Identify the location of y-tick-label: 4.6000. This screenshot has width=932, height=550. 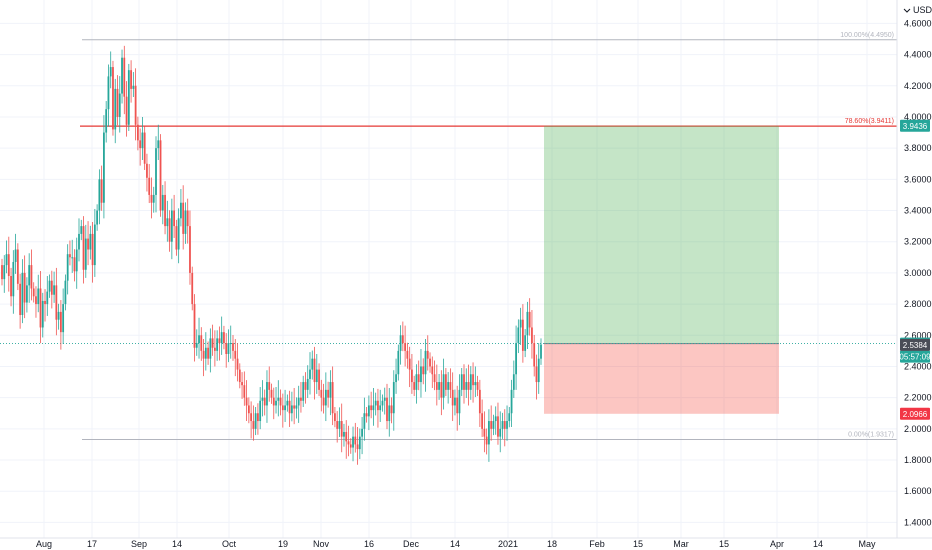
(918, 23).